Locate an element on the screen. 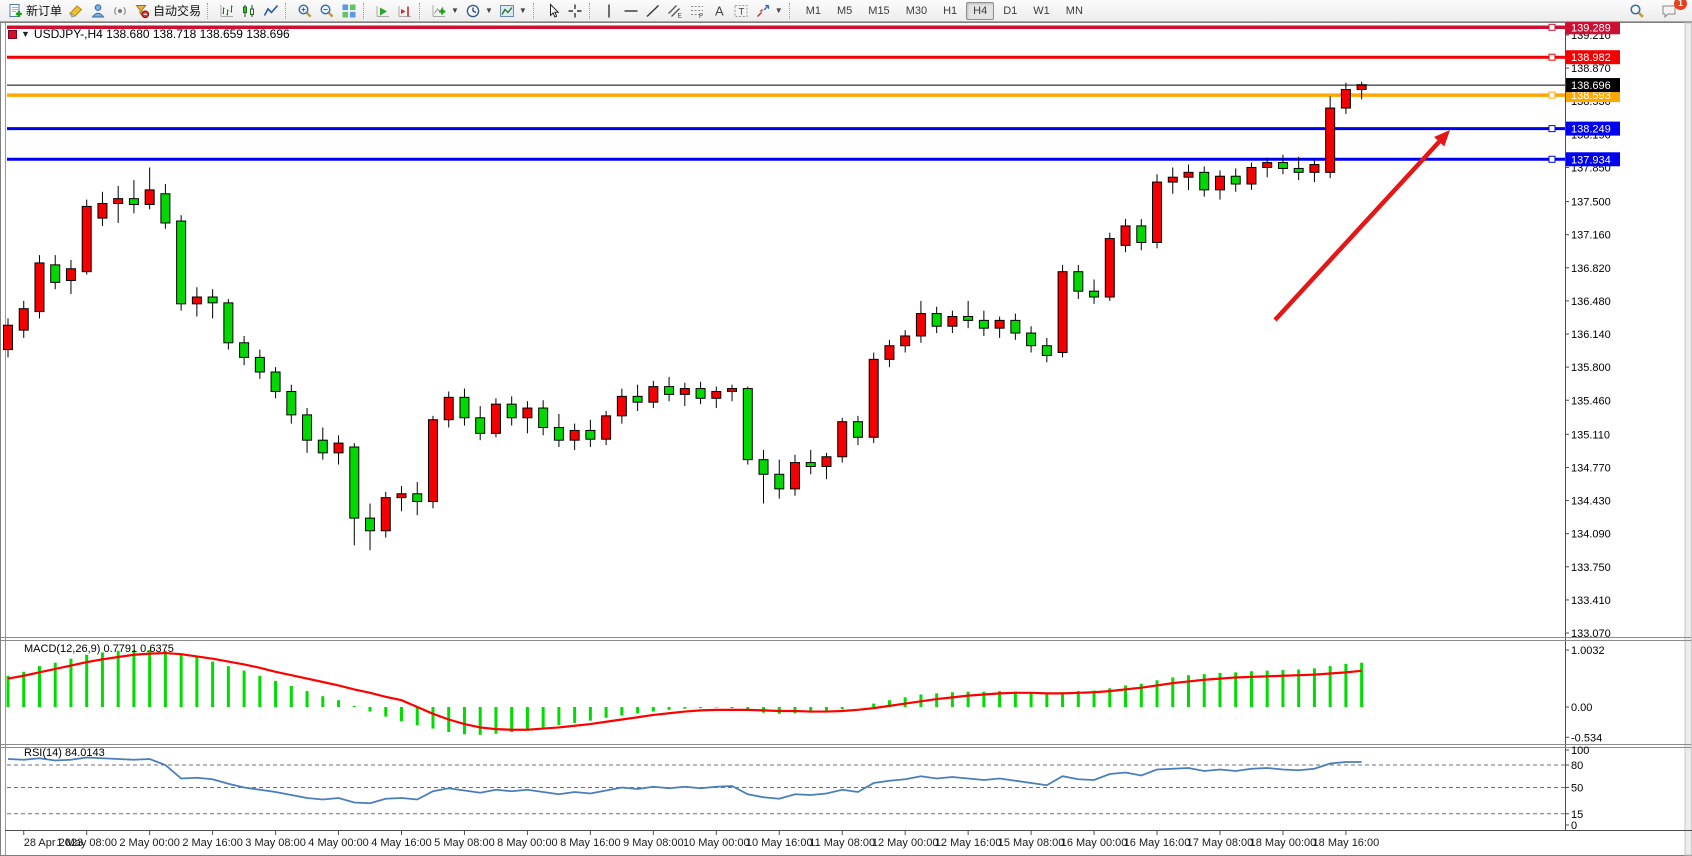 The height and width of the screenshot is (856, 1692). indicators-button: ▼ is located at coordinates (445, 11).